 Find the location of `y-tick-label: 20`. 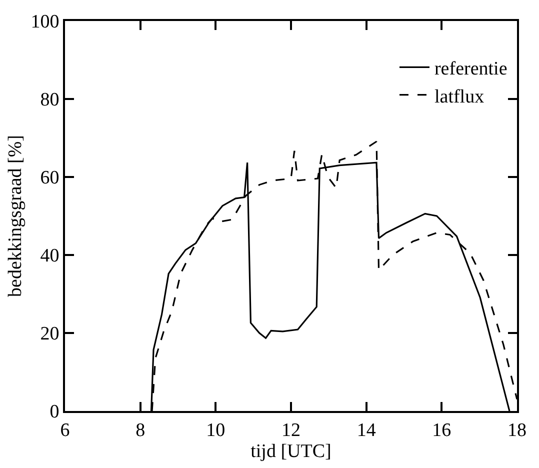

y-tick-label: 20 is located at coordinates (50, 334).